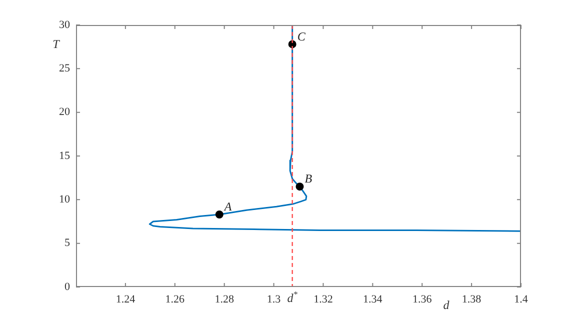 The width and height of the screenshot is (576, 324). What do you see at coordinates (446, 305) in the screenshot?
I see `x-axis-title: d` at bounding box center [446, 305].